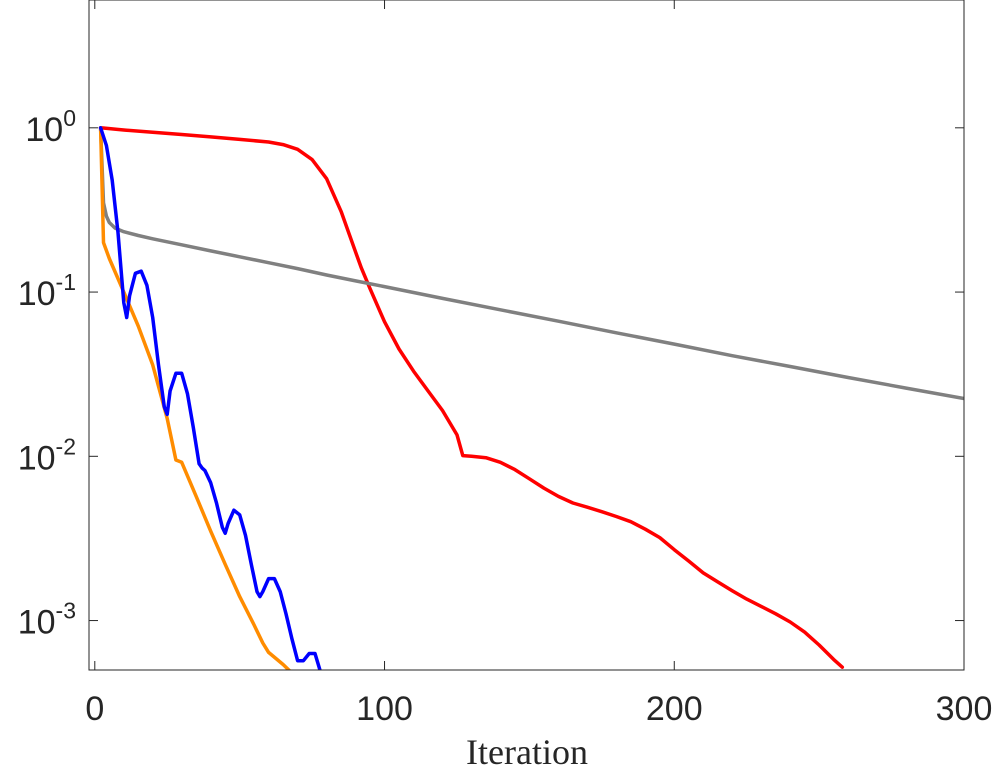  Describe the element at coordinates (674, 709) in the screenshot. I see `x-tick-label: 200` at that location.